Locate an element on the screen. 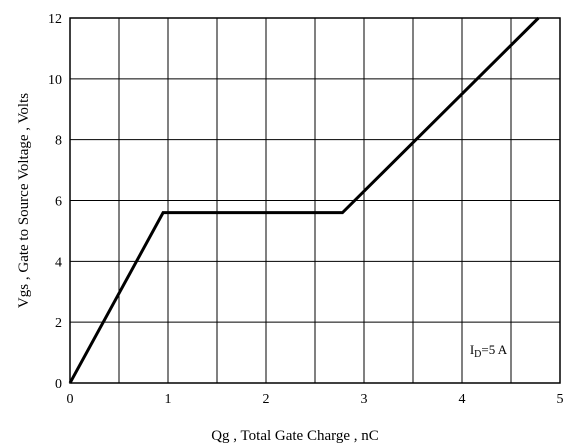 The width and height of the screenshot is (566, 445). y-tick-label: 12 is located at coordinates (55, 19).